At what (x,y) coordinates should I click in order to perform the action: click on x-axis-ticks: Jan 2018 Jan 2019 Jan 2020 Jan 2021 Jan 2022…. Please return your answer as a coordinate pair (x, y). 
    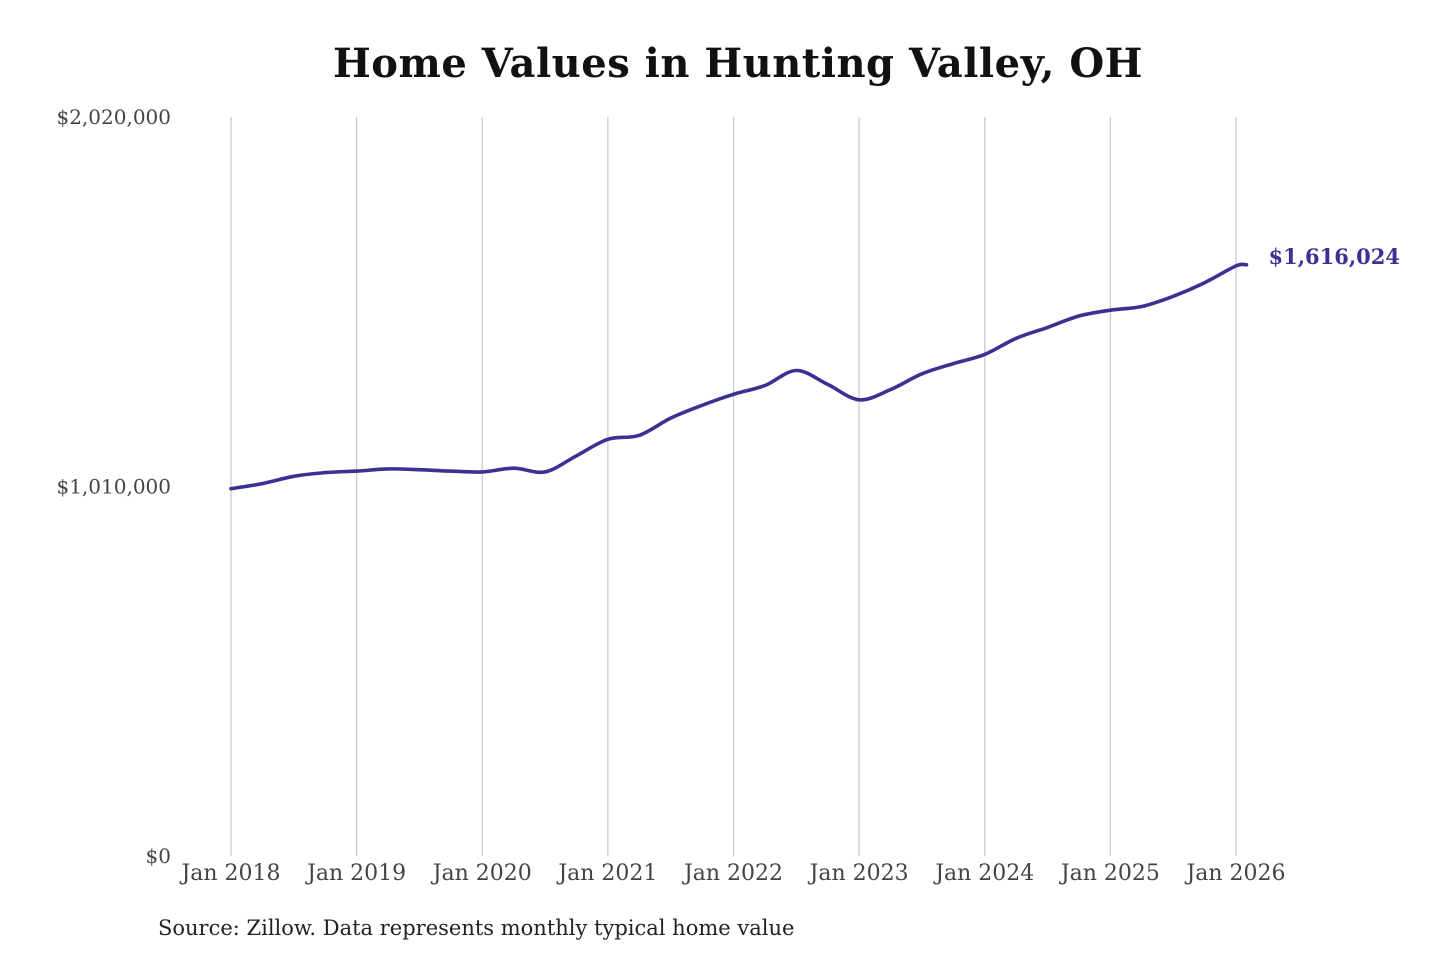
    Looking at the image, I should click on (732, 873).